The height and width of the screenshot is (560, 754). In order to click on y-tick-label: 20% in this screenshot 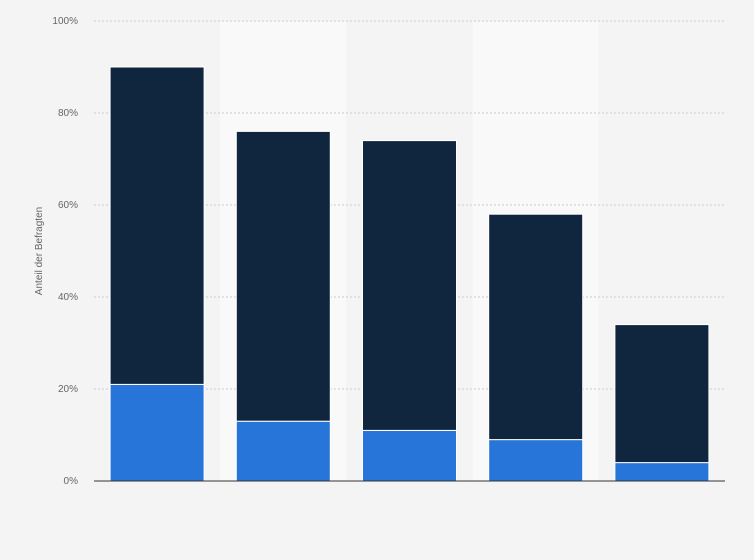, I will do `click(68, 389)`.